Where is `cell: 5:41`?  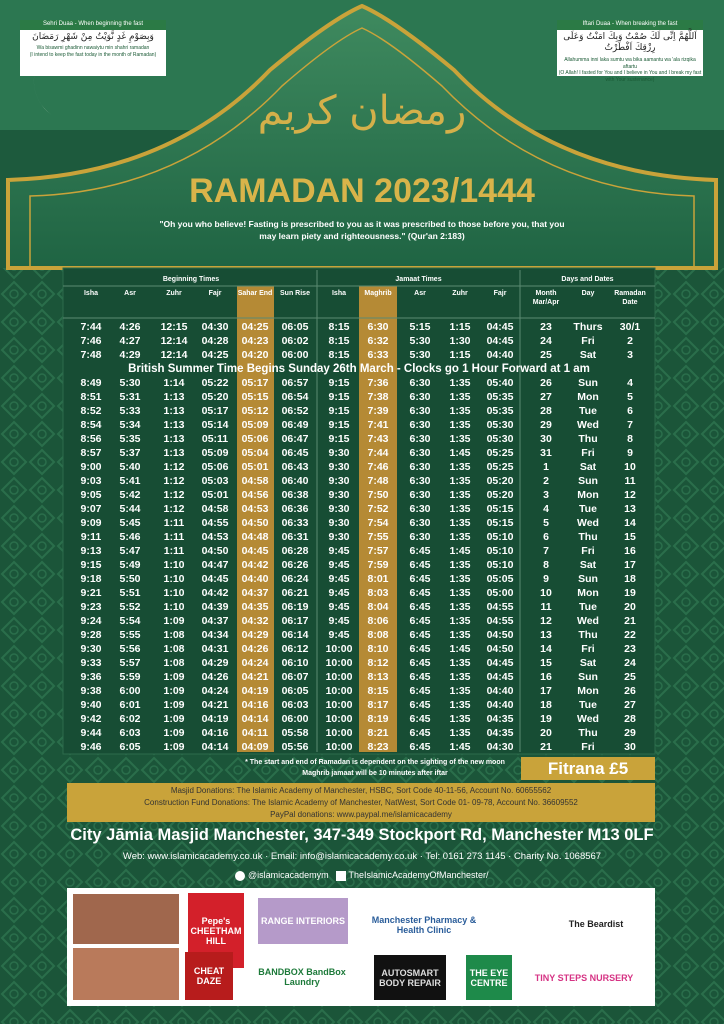 cell: 5:41 is located at coordinates (130, 481).